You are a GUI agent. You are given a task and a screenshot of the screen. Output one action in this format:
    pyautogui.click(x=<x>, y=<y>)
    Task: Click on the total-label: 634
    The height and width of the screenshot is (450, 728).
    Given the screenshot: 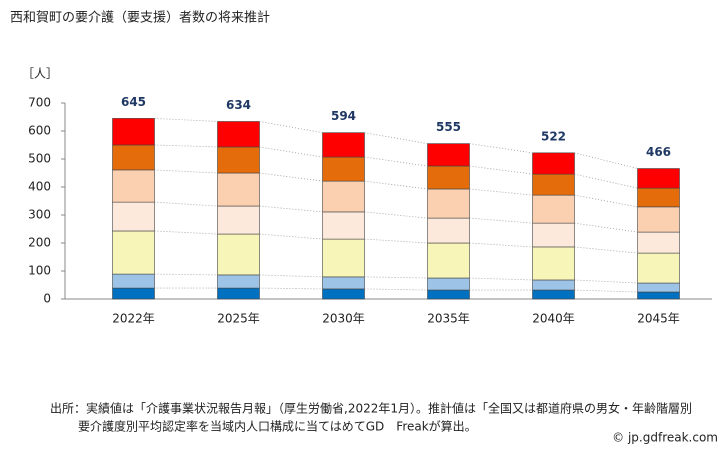 What is the action you would take?
    pyautogui.click(x=238, y=105)
    